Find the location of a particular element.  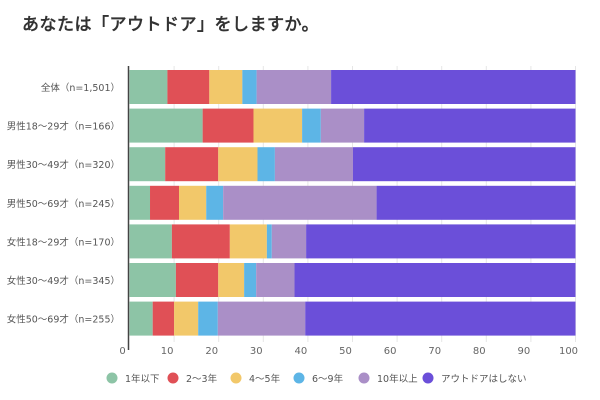

category-label: 全体（n=1,501） is located at coordinates (80, 88).